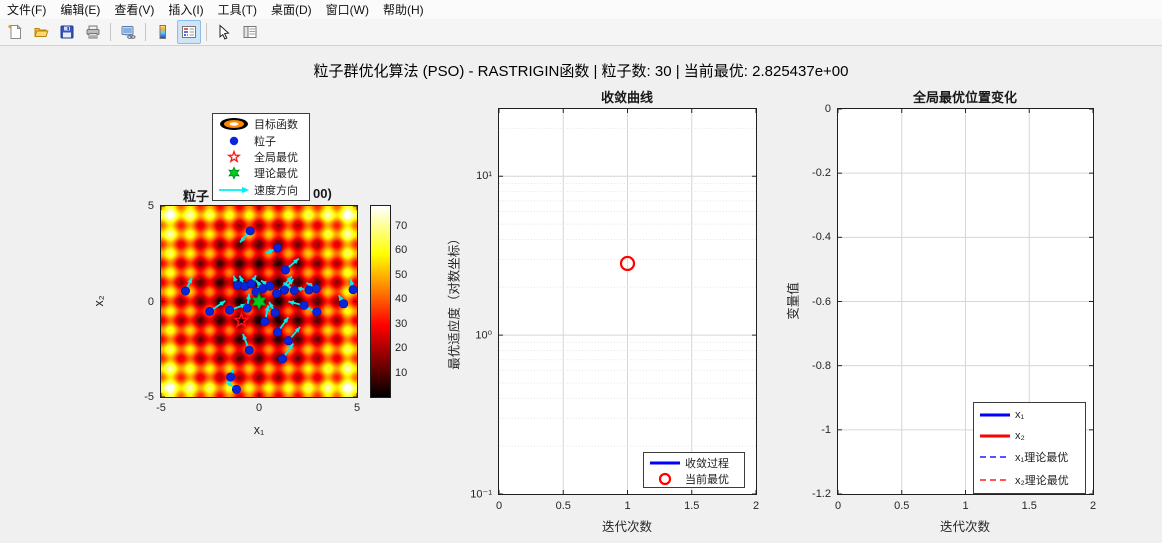  What do you see at coordinates (627, 527) in the screenshot?
I see `convergence-plot-xlabel: 迭代次数` at bounding box center [627, 527].